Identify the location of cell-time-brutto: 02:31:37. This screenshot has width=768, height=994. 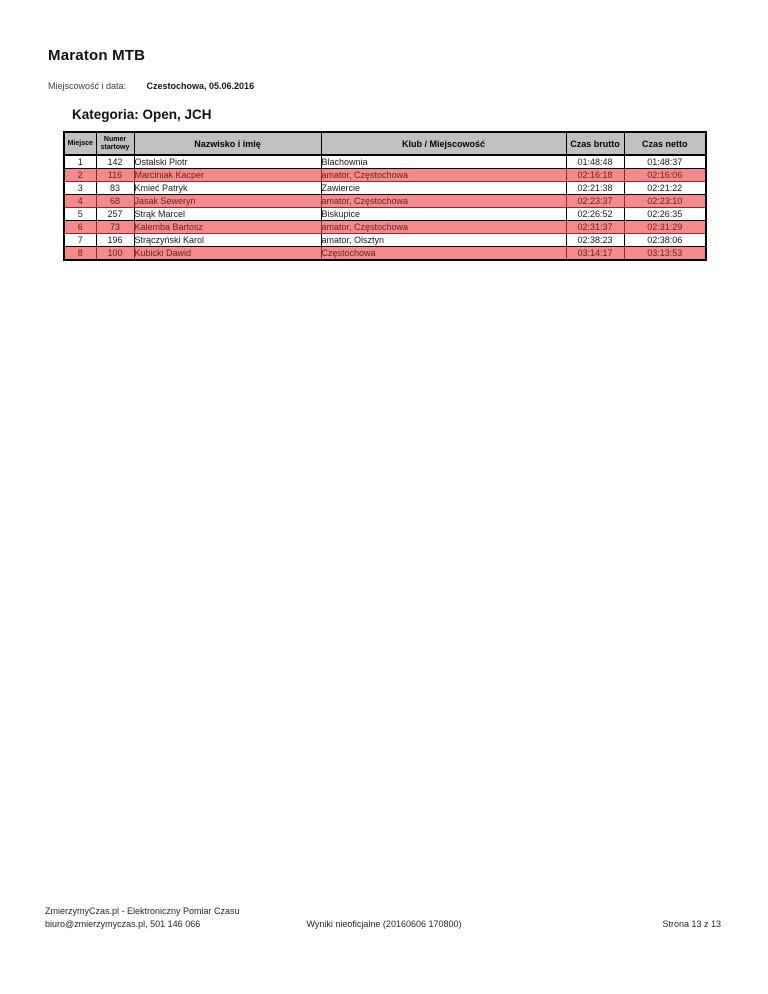
(595, 227).